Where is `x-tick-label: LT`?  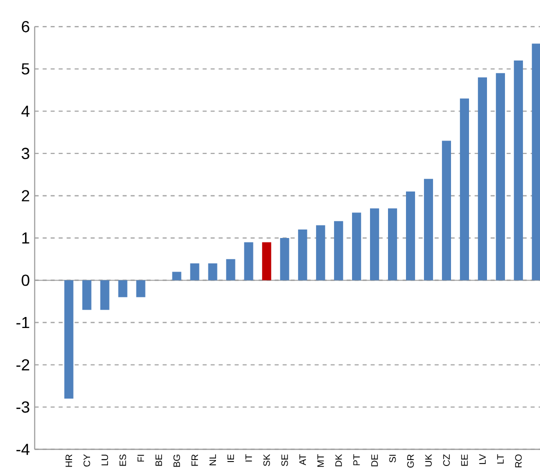
x-tick-label: LT is located at coordinates (500, 459).